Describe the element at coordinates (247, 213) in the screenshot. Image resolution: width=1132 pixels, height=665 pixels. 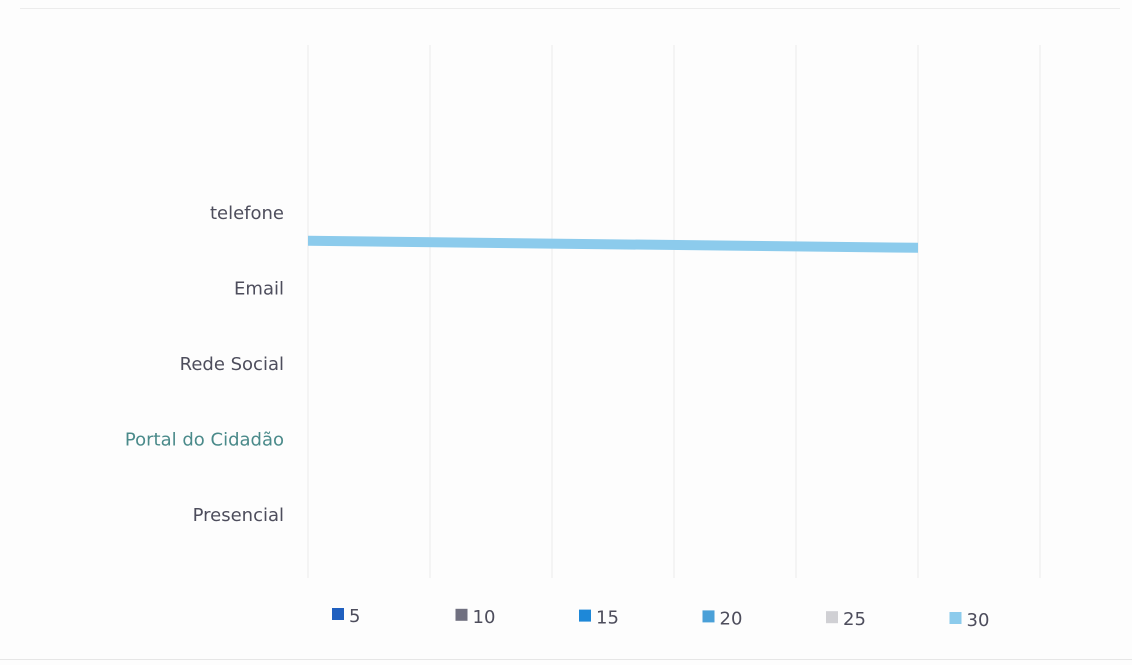
I see `category-label: telefone` at that location.